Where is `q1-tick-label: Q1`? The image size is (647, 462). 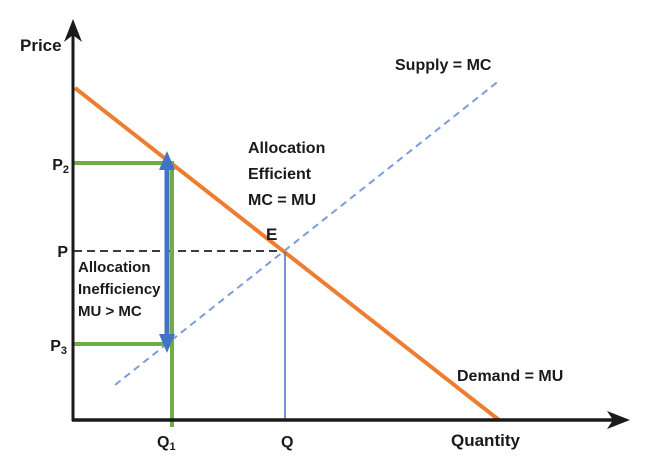 q1-tick-label: Q1 is located at coordinates (166, 443).